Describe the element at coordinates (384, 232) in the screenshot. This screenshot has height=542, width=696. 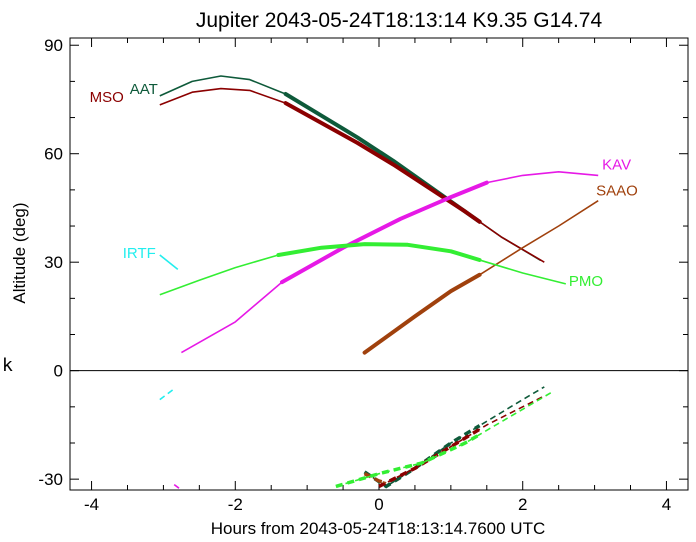
I see `series-thick-kav` at that location.